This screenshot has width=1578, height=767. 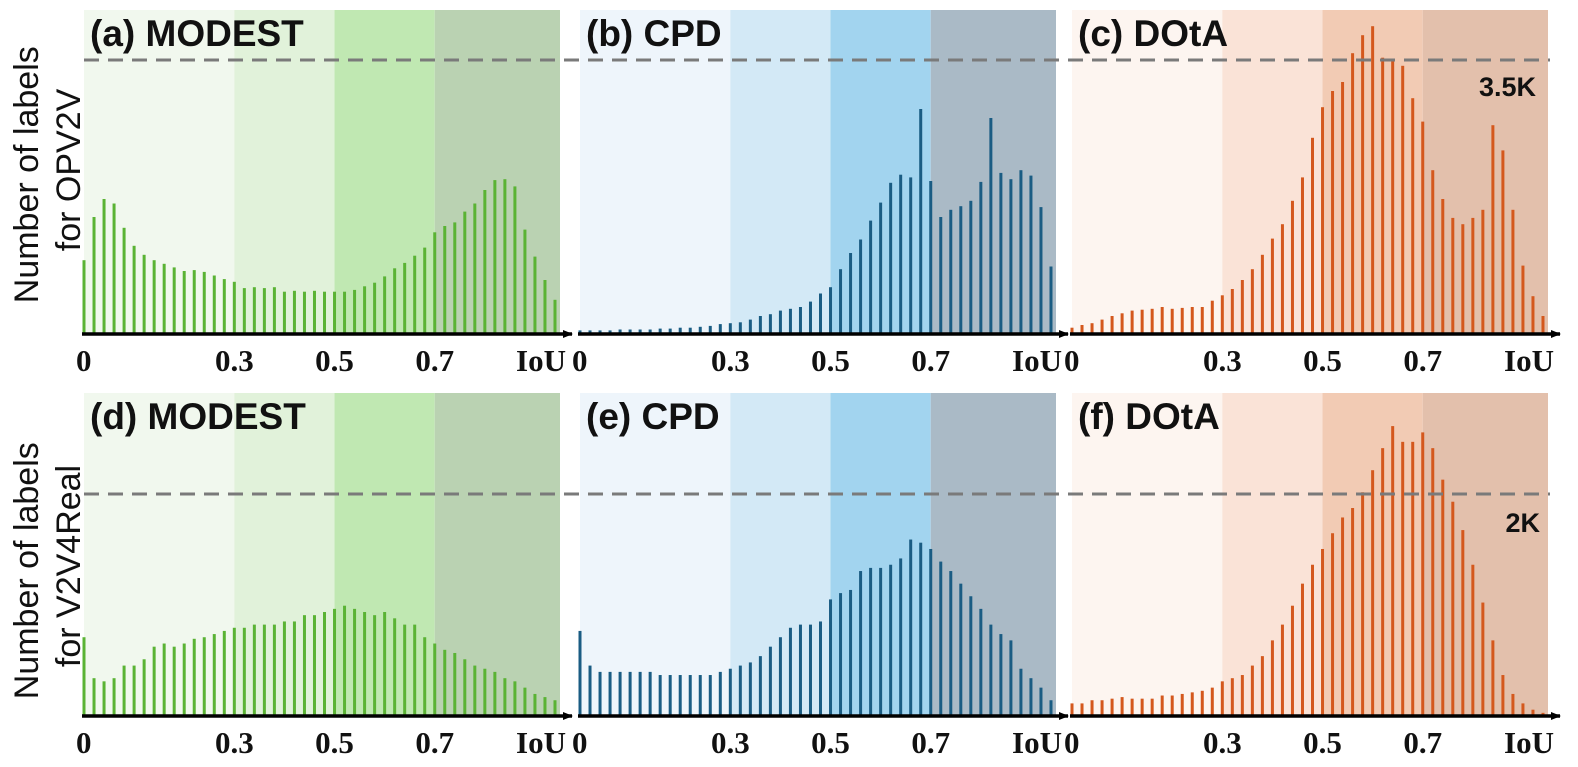 I want to click on y-axis-label-line-2: for OPV2V, so click(x=69, y=169).